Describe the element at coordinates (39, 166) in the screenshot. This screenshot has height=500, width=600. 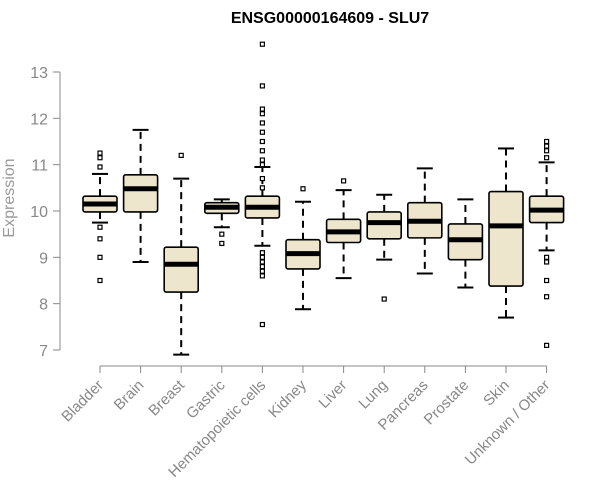
I see `y-tick-label: 11` at that location.